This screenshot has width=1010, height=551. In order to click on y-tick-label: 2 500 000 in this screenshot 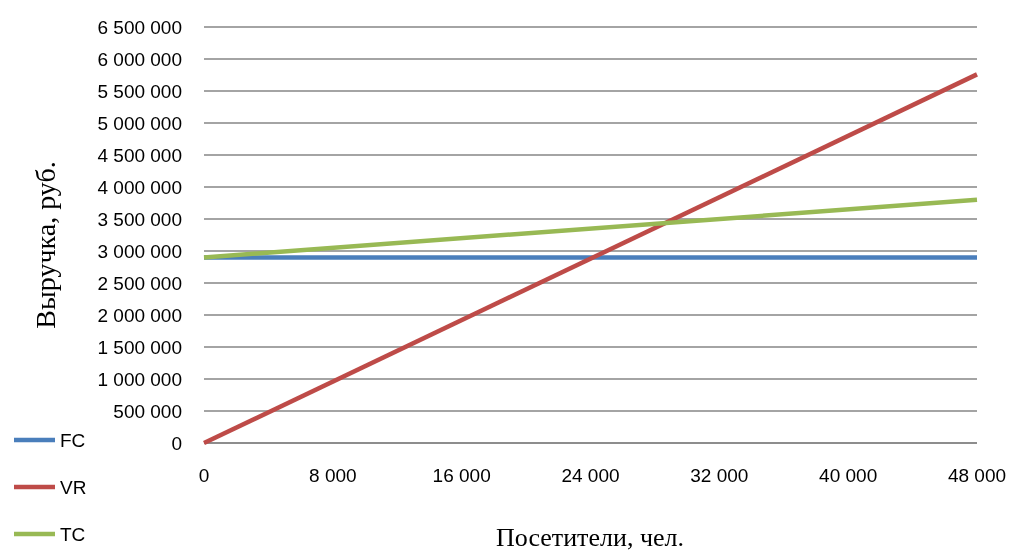, I will do `click(139, 283)`.